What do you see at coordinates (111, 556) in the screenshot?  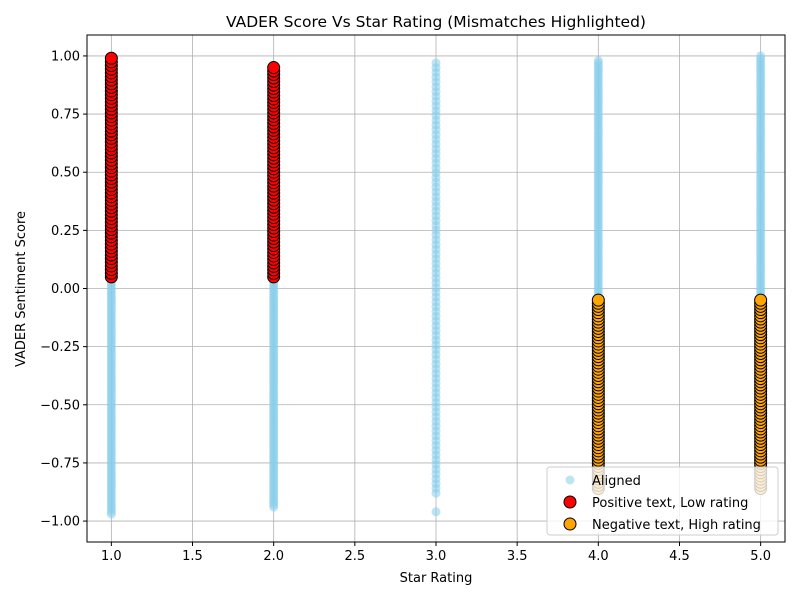 I see `x-tick-label: 1.0` at bounding box center [111, 556].